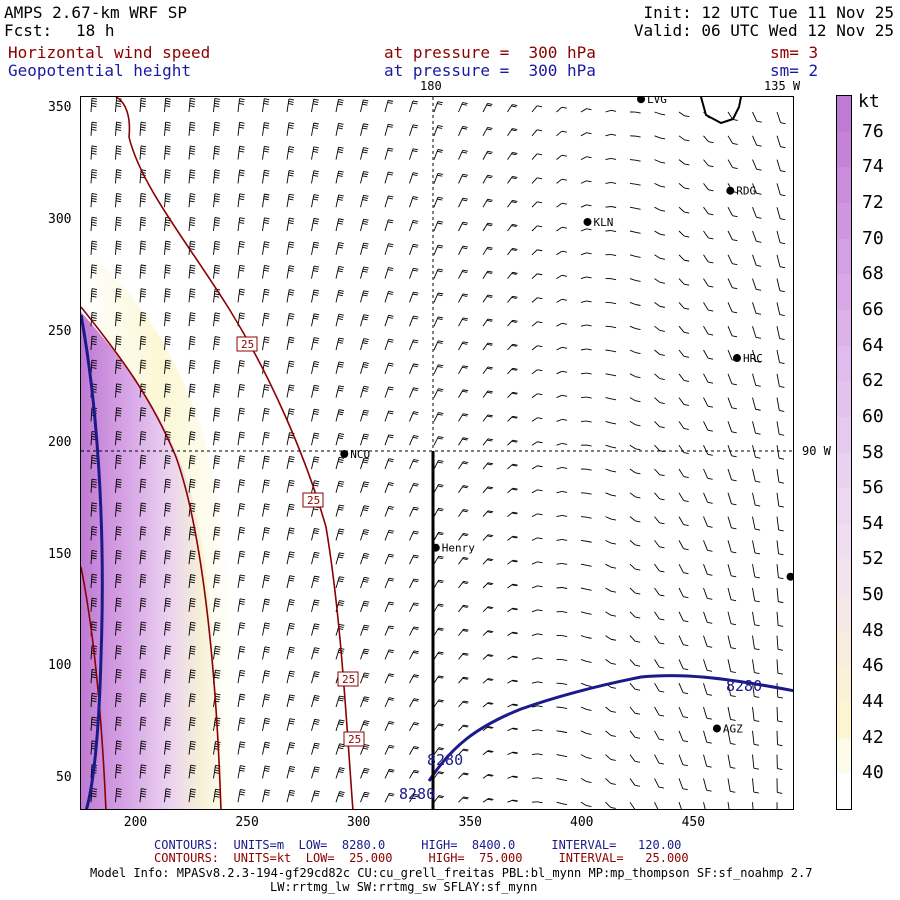  Describe the element at coordinates (603, 222) in the screenshot. I see `station-label: KLN` at that location.